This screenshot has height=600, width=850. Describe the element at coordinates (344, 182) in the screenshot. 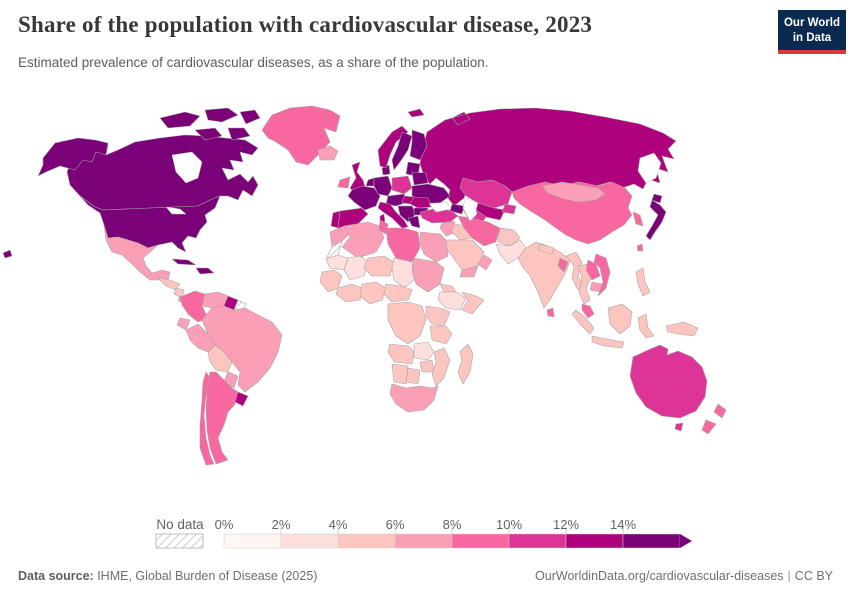

I see `country-ireland` at that location.